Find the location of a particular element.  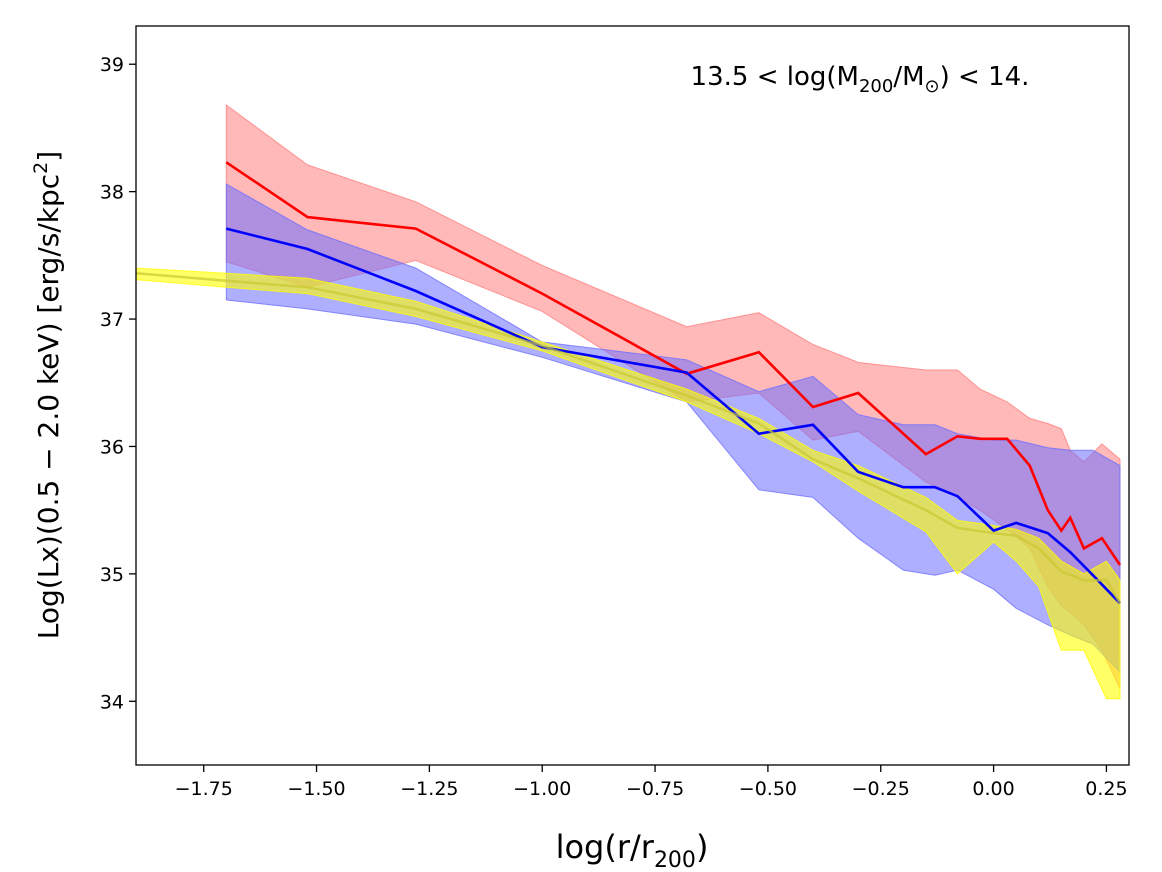

x-tick-label: 0.25 is located at coordinates (1106, 789).